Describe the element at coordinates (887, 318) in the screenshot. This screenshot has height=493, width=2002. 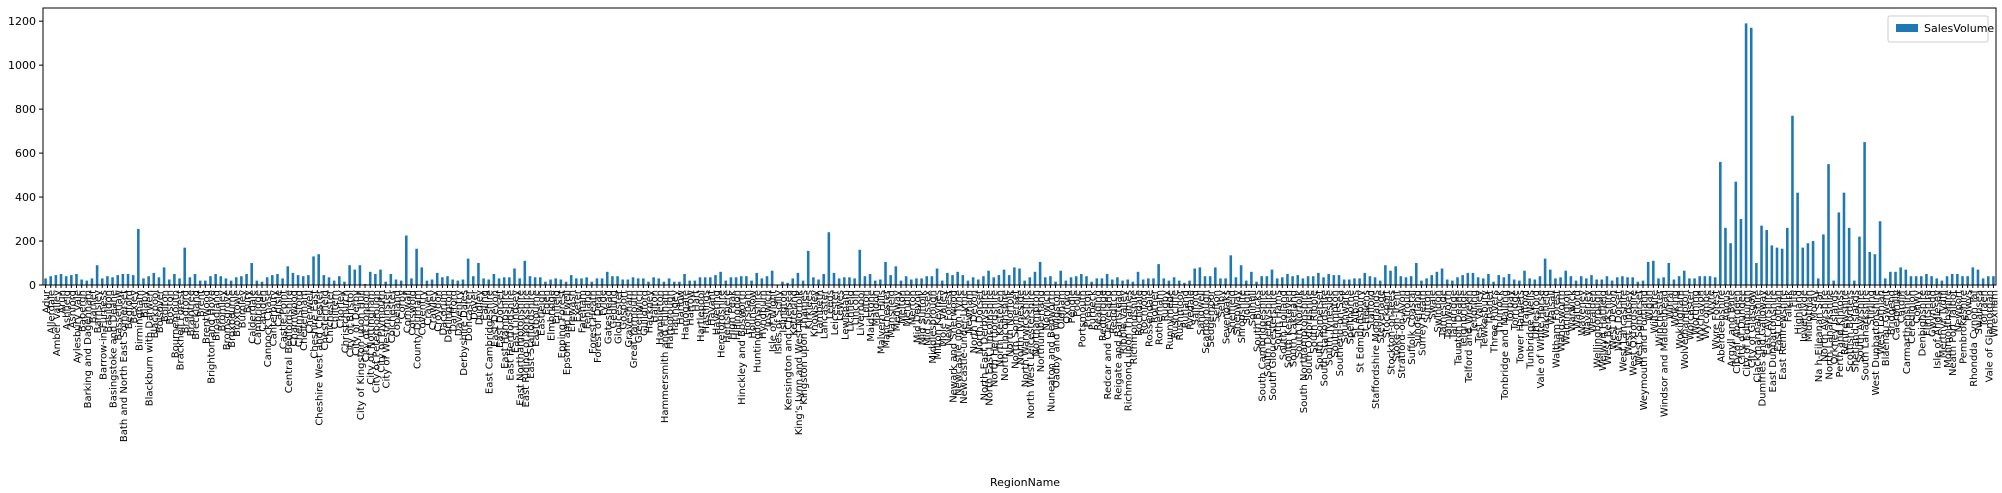
I see `x-tick-label: Manchester` at that location.